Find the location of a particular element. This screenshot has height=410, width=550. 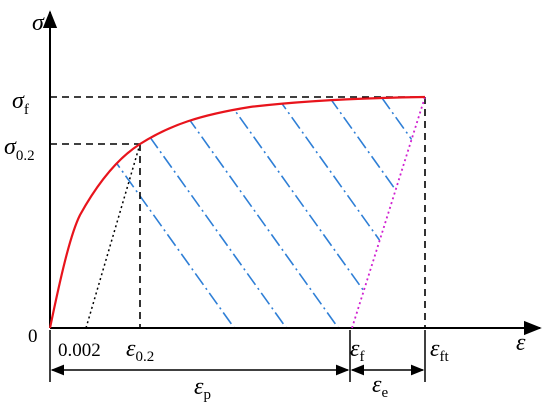

label: ε is located at coordinates (521, 343).